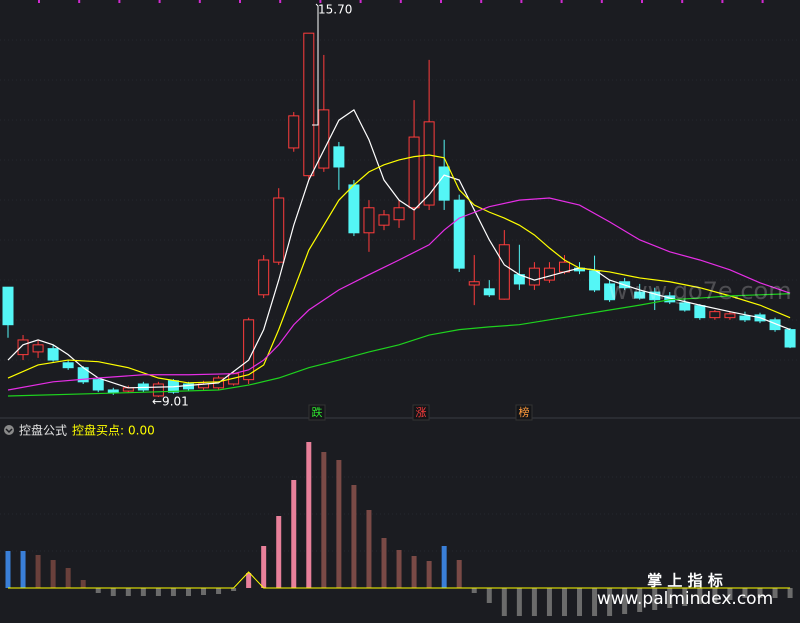 Image resolution: width=800 pixels, height=623 pixels. Describe the element at coordinates (699, 291) in the screenshot. I see `watermark: www.go7e.com` at that location.